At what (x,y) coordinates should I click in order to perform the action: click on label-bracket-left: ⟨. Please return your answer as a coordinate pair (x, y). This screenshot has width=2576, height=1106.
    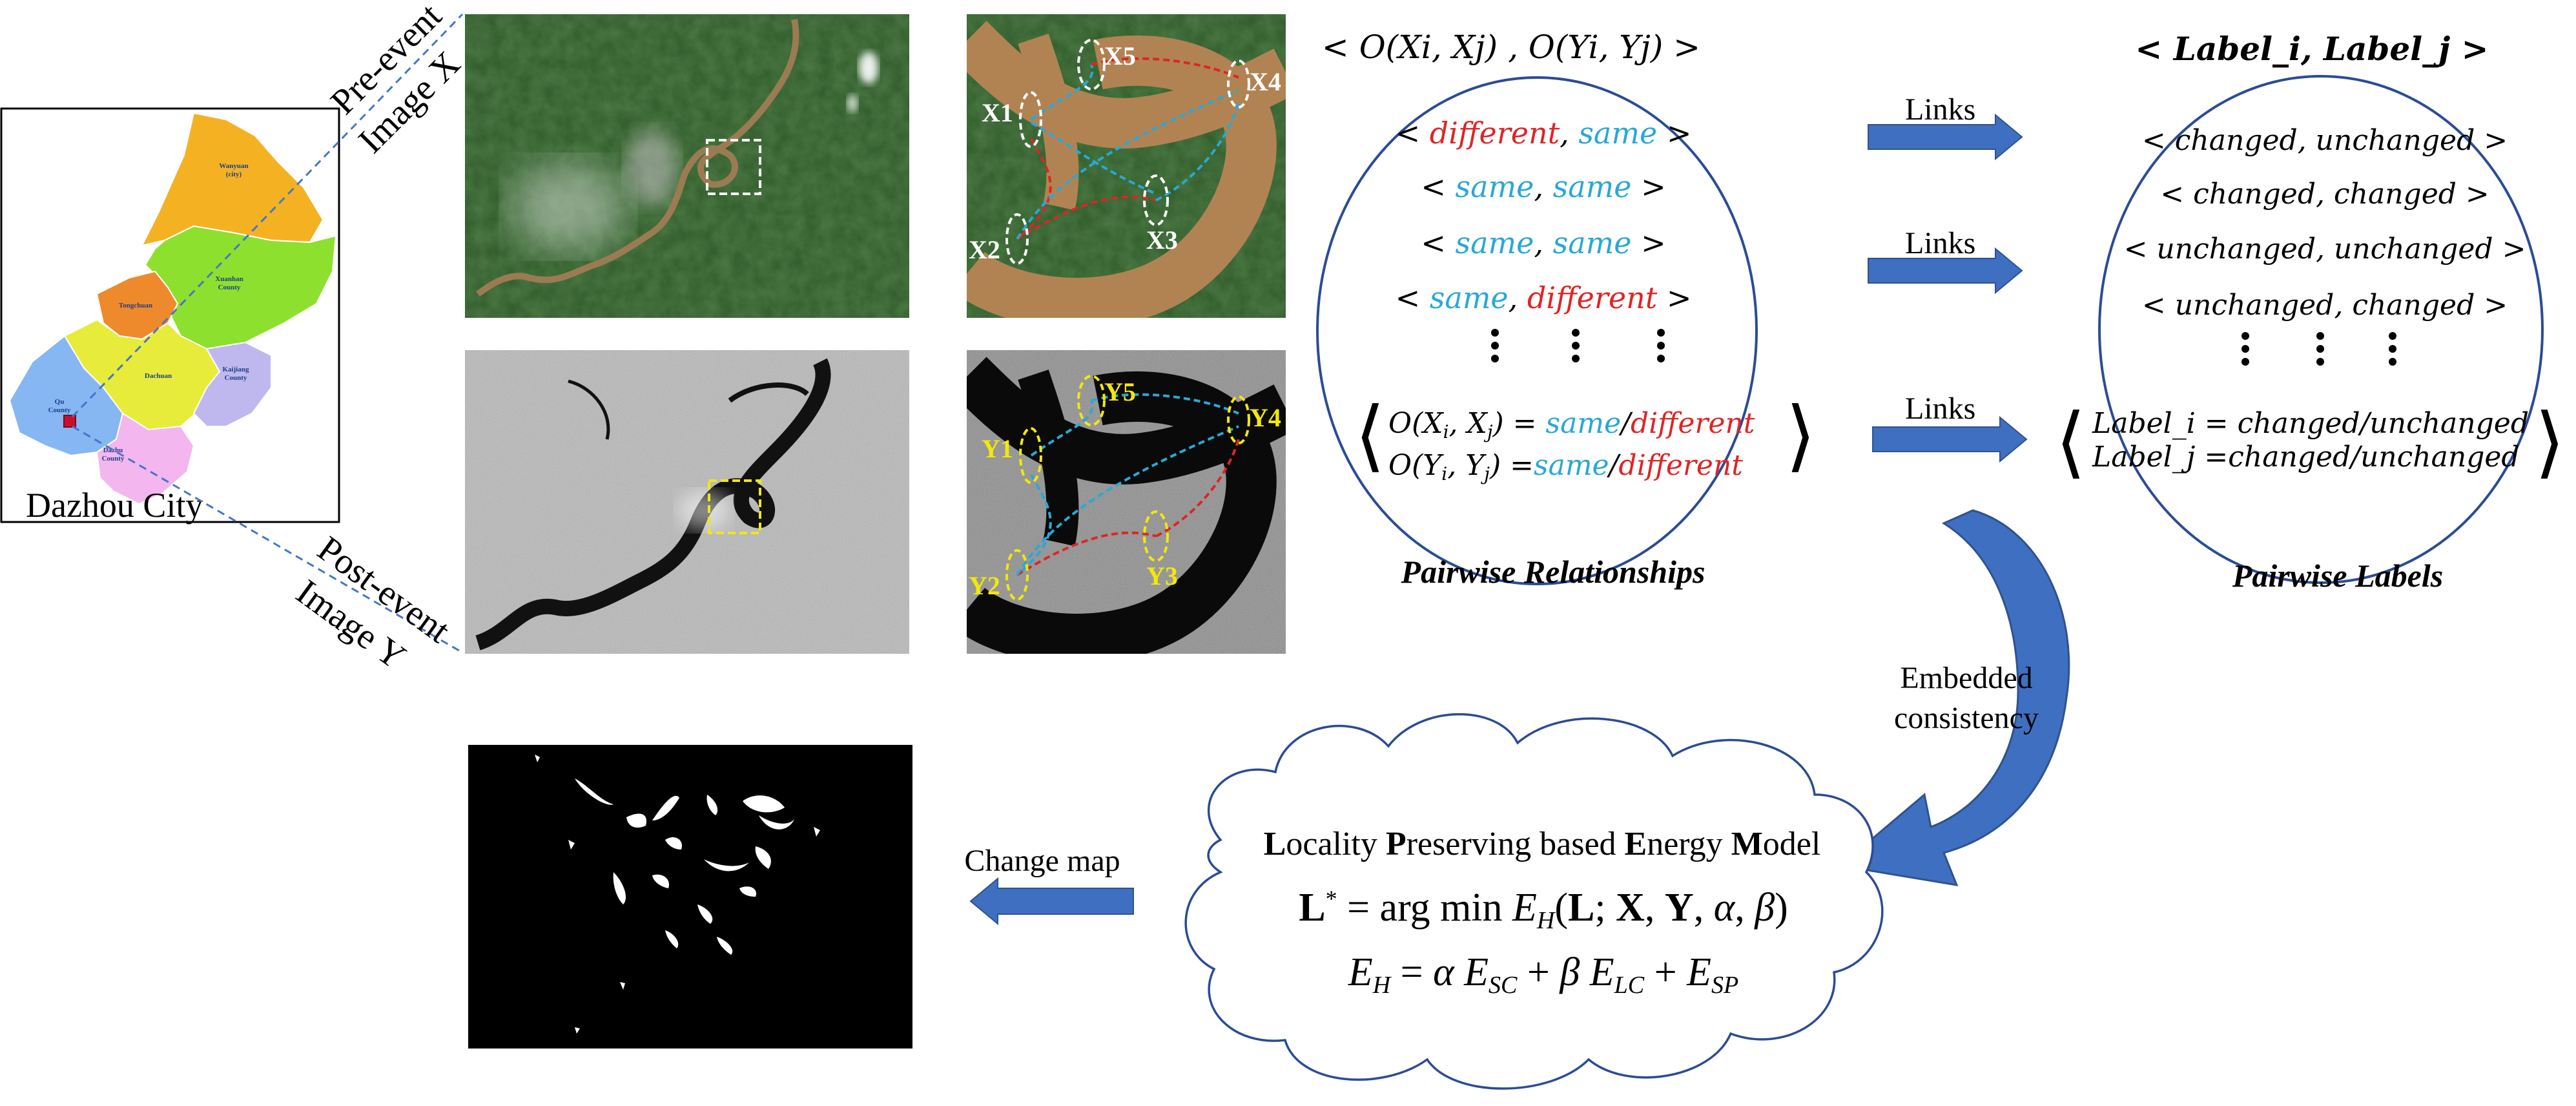
    Looking at the image, I should click on (2071, 442).